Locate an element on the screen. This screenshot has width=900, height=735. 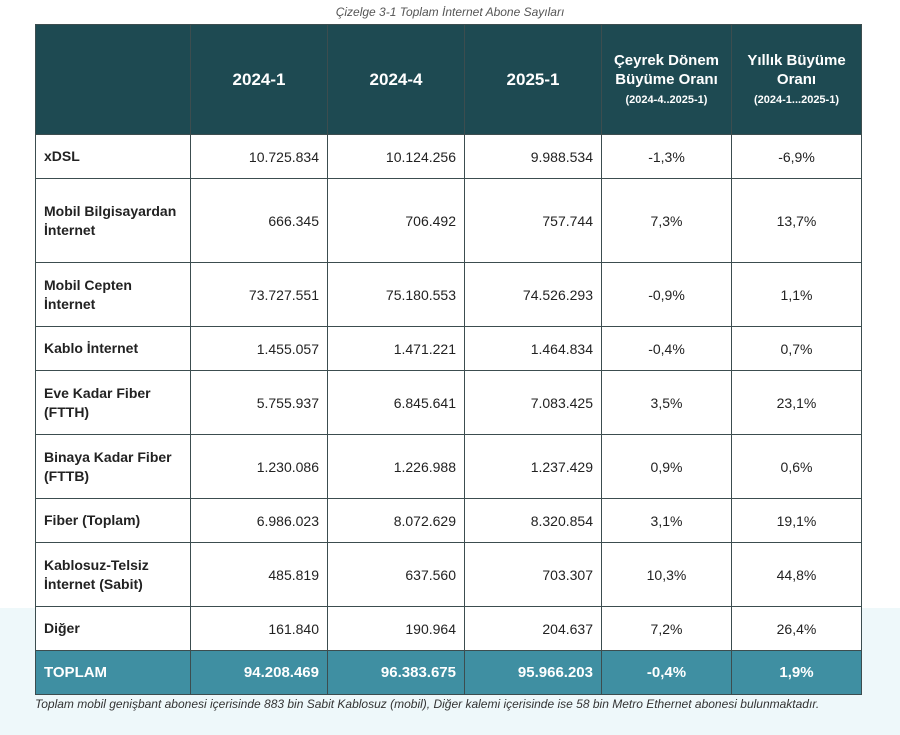
cell-quarterly-growth: 7,3% is located at coordinates (666, 220).